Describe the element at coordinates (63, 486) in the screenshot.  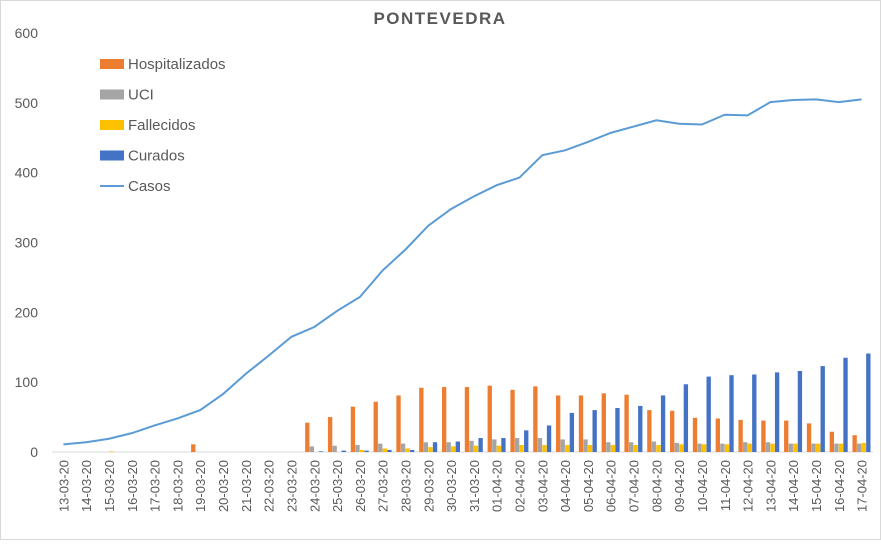
I see `x-tick-label: 13-03-20` at that location.